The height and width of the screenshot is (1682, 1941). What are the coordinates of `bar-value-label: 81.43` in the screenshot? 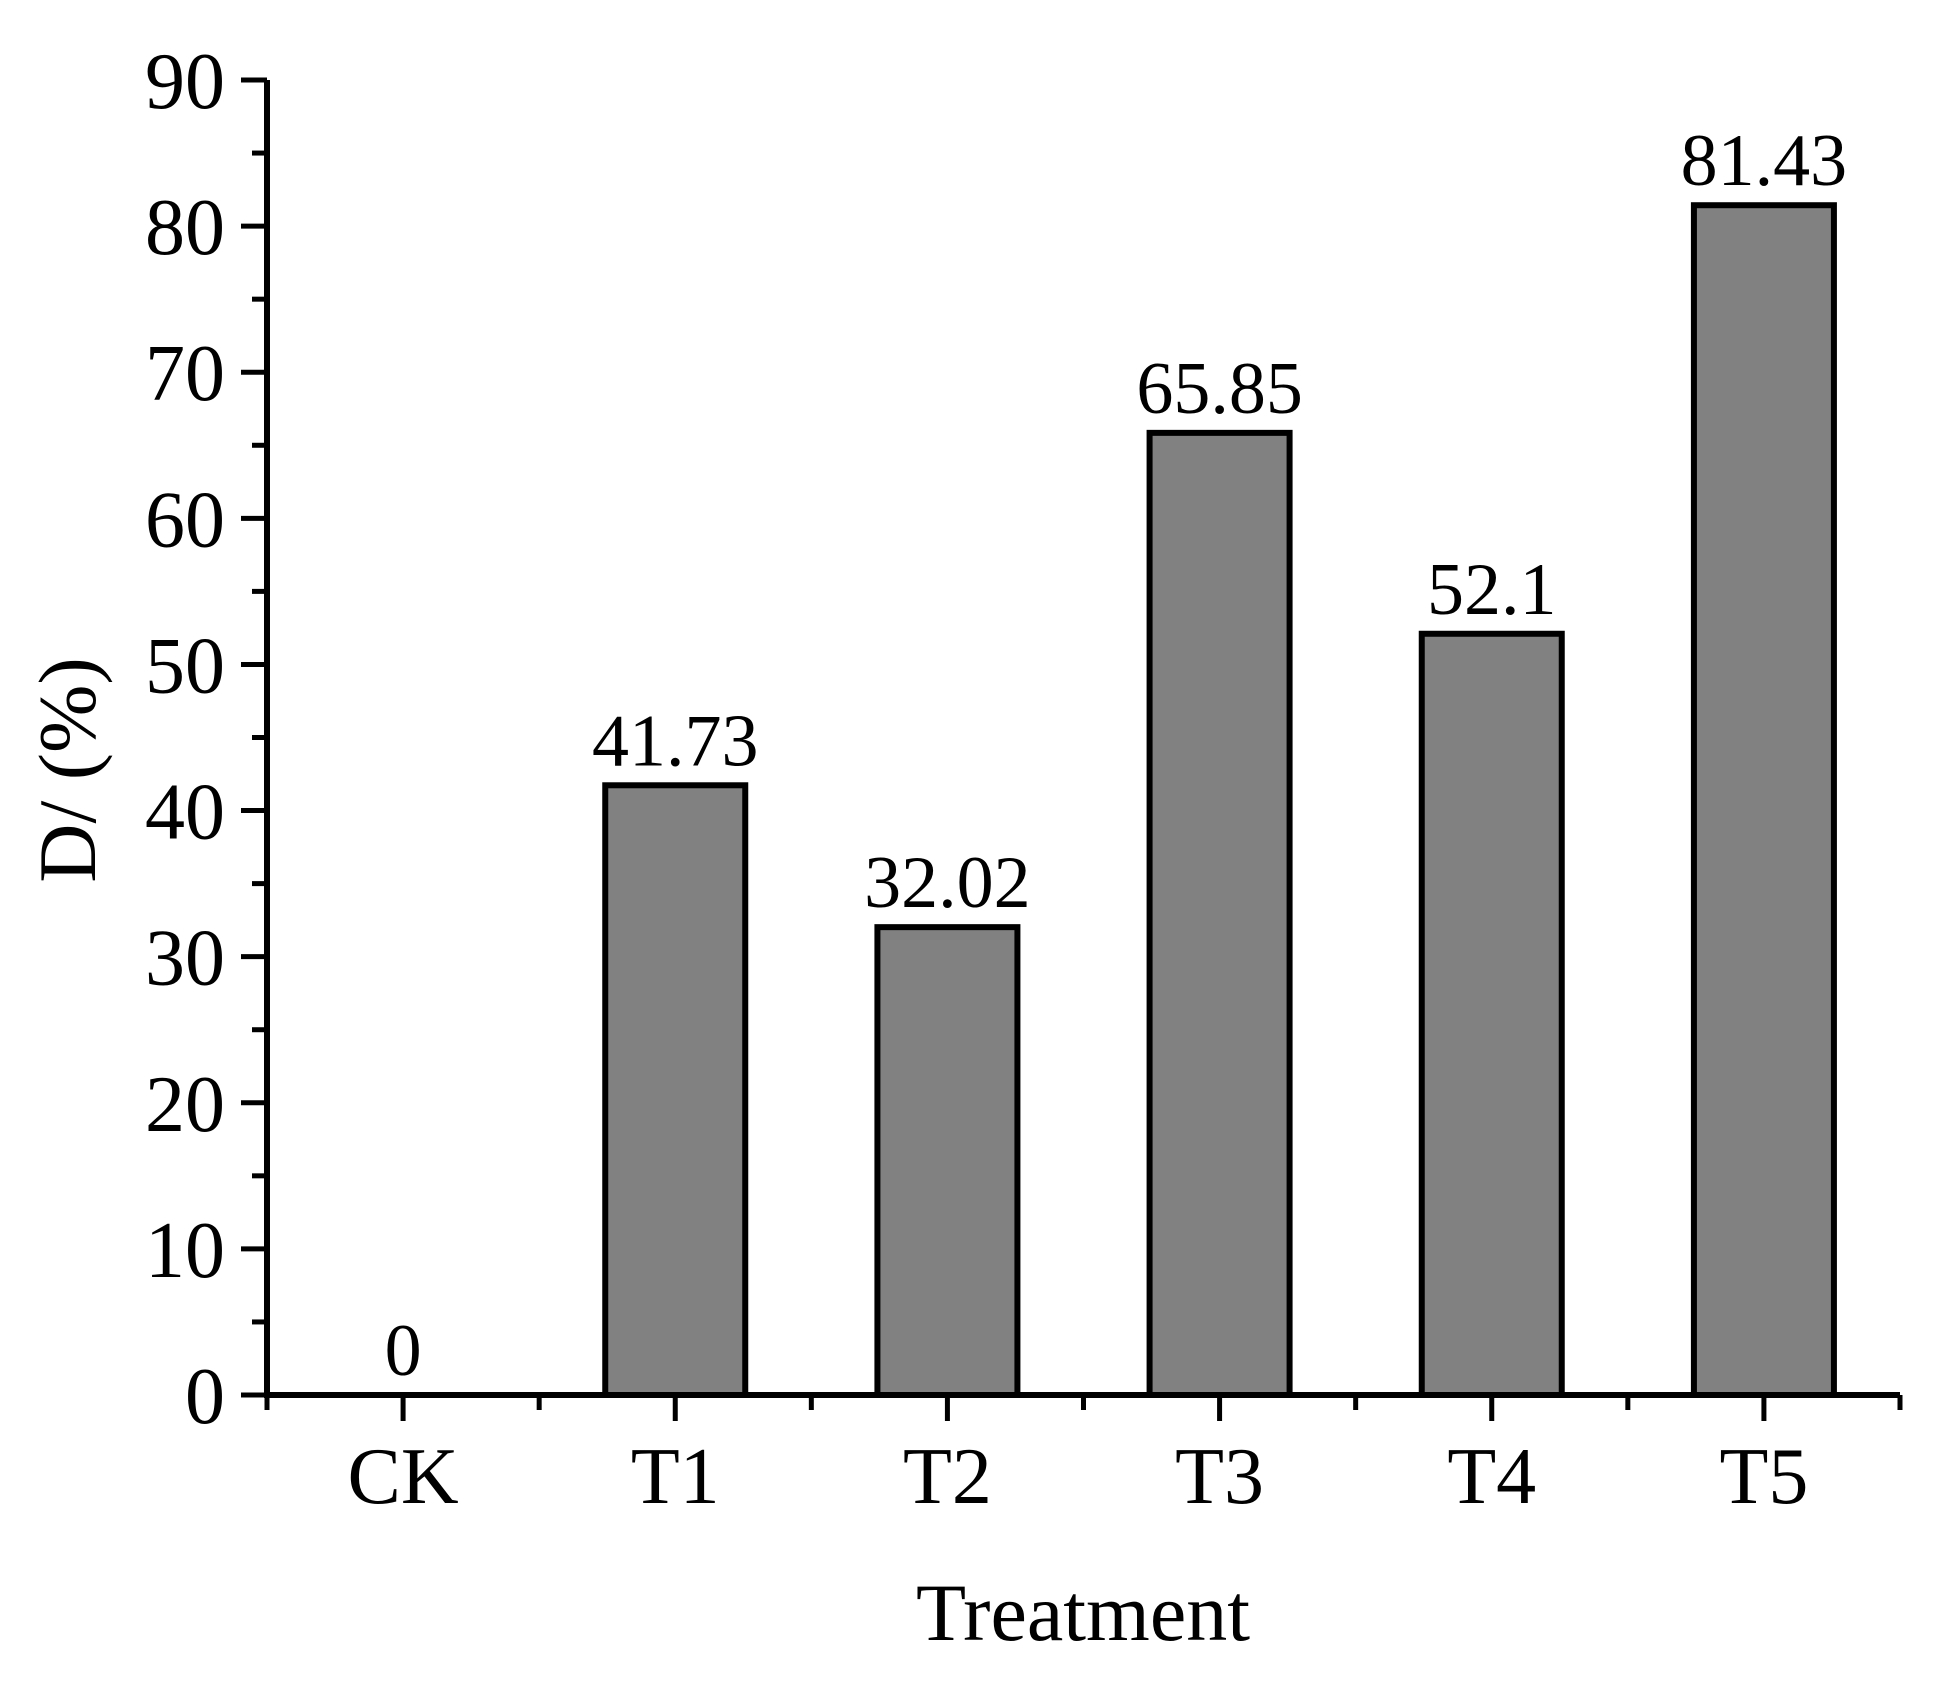 It's located at (1764, 161).